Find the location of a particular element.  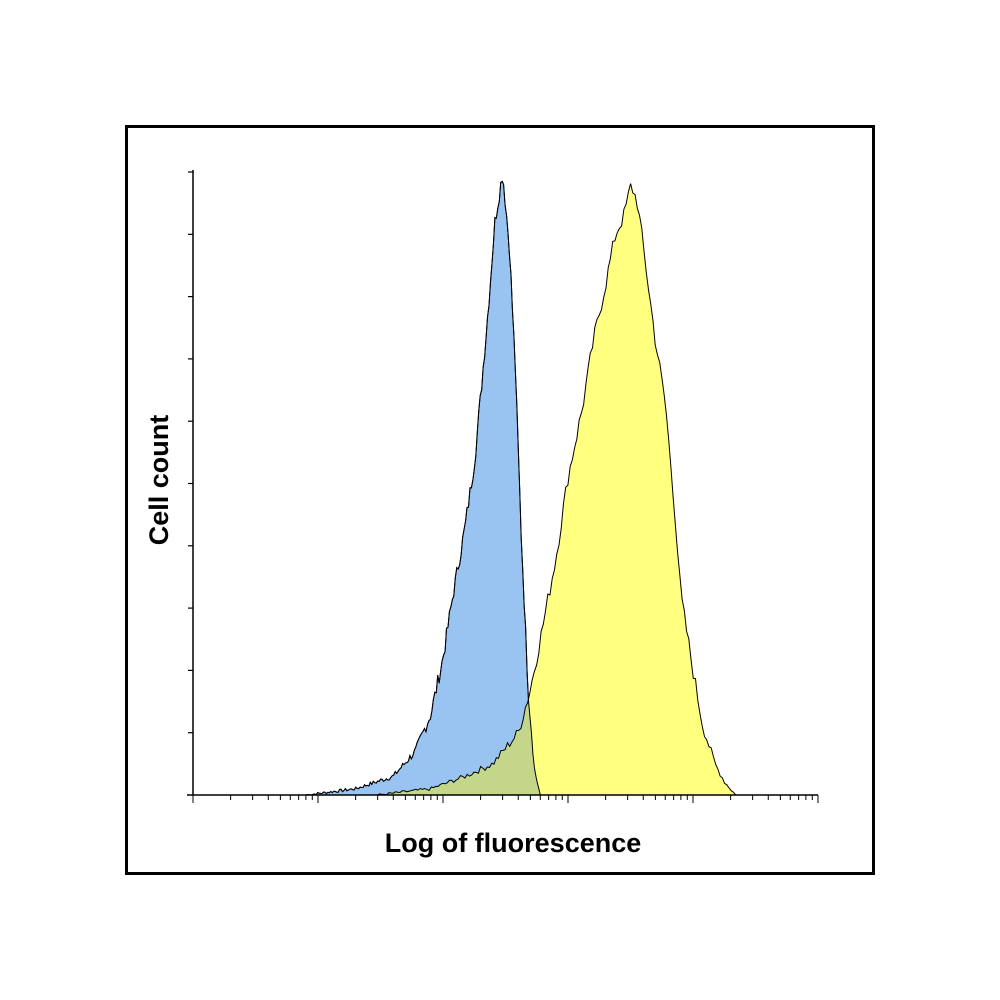

series-control-outline is located at coordinates (423, 488).